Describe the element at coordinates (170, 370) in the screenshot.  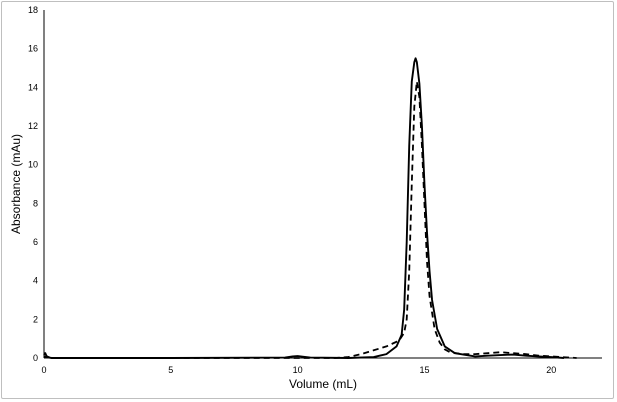
I see `x-tick-label: 5` at that location.